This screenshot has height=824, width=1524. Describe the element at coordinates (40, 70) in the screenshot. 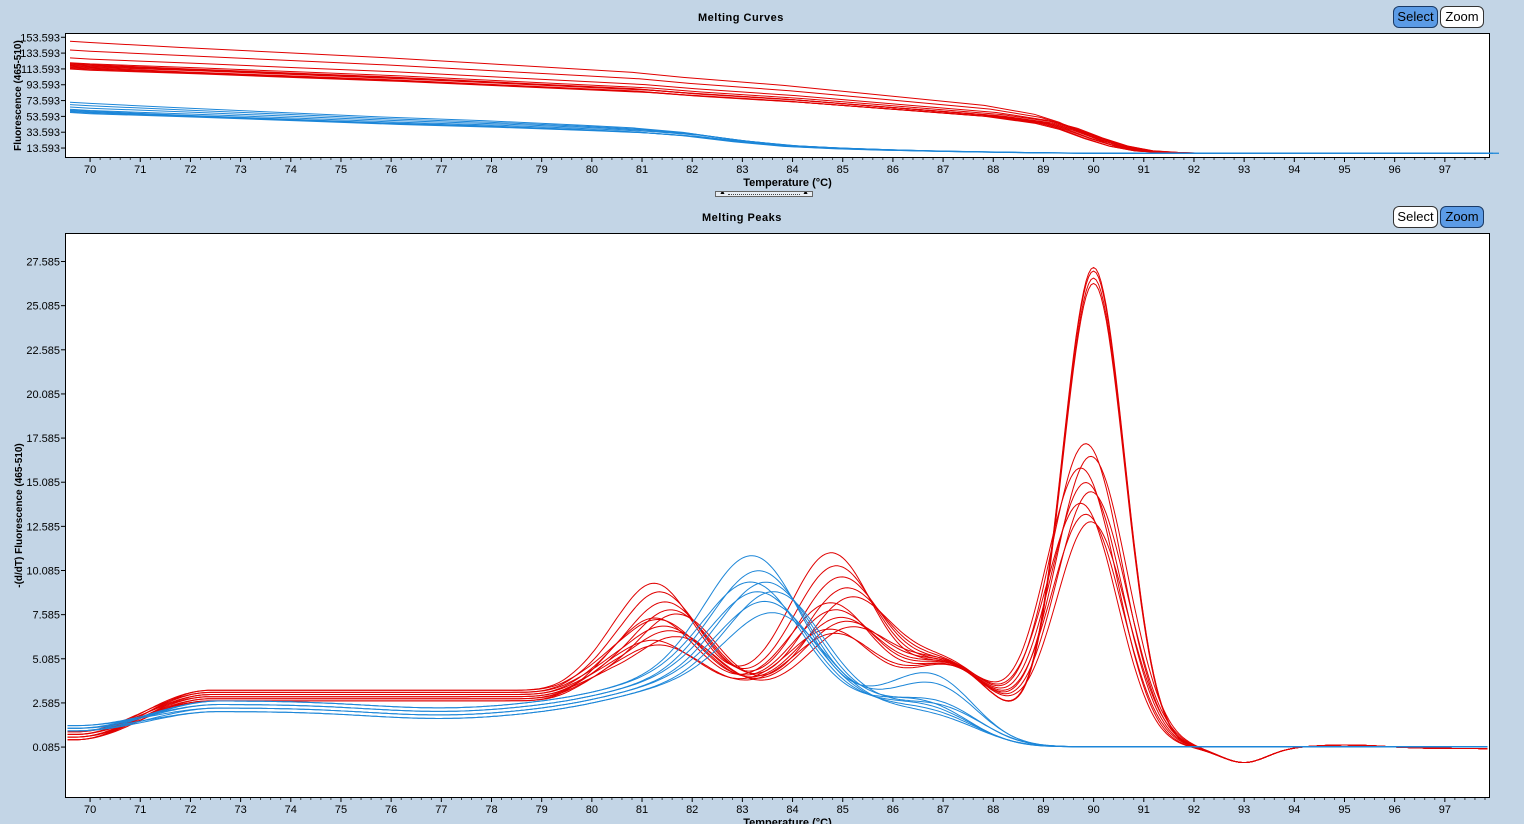

I see `y-tick-label: 113.593` at that location.